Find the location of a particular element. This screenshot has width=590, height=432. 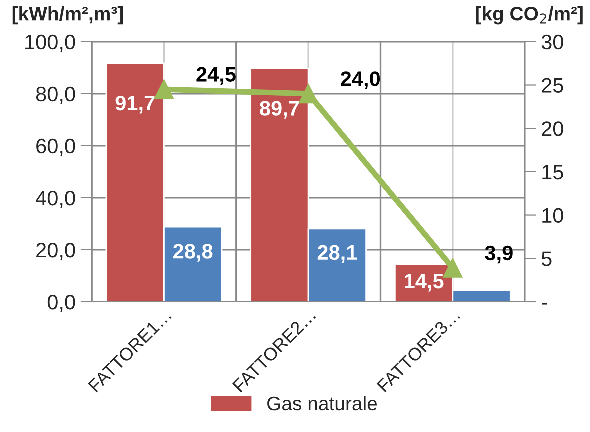

y2-tick-label: 5 is located at coordinates (547, 259).